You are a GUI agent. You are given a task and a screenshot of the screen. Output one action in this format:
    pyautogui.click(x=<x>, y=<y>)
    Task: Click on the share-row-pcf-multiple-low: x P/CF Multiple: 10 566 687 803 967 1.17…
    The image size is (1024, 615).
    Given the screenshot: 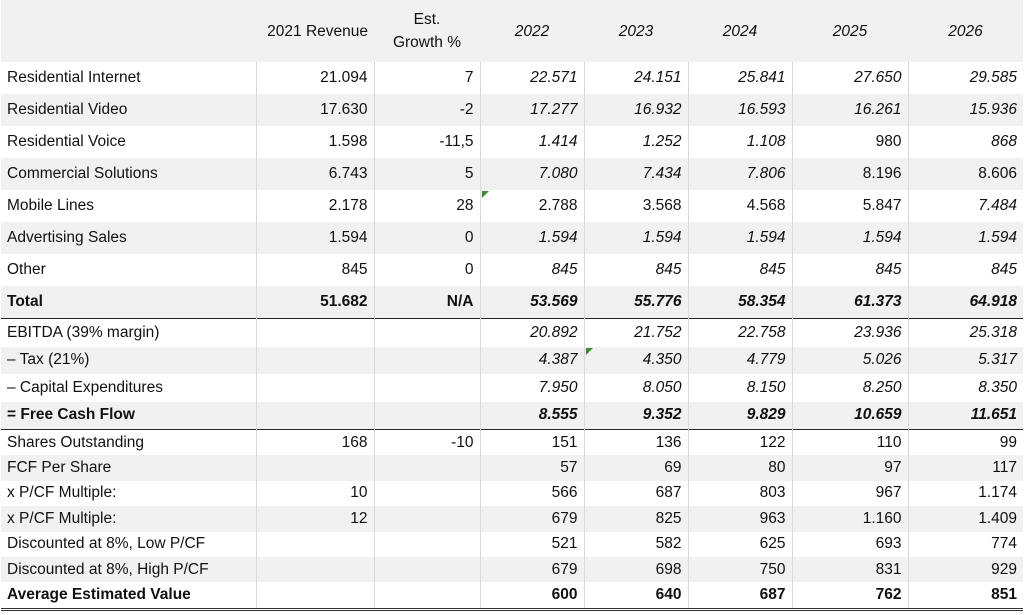 What is the action you would take?
    pyautogui.click(x=512, y=493)
    